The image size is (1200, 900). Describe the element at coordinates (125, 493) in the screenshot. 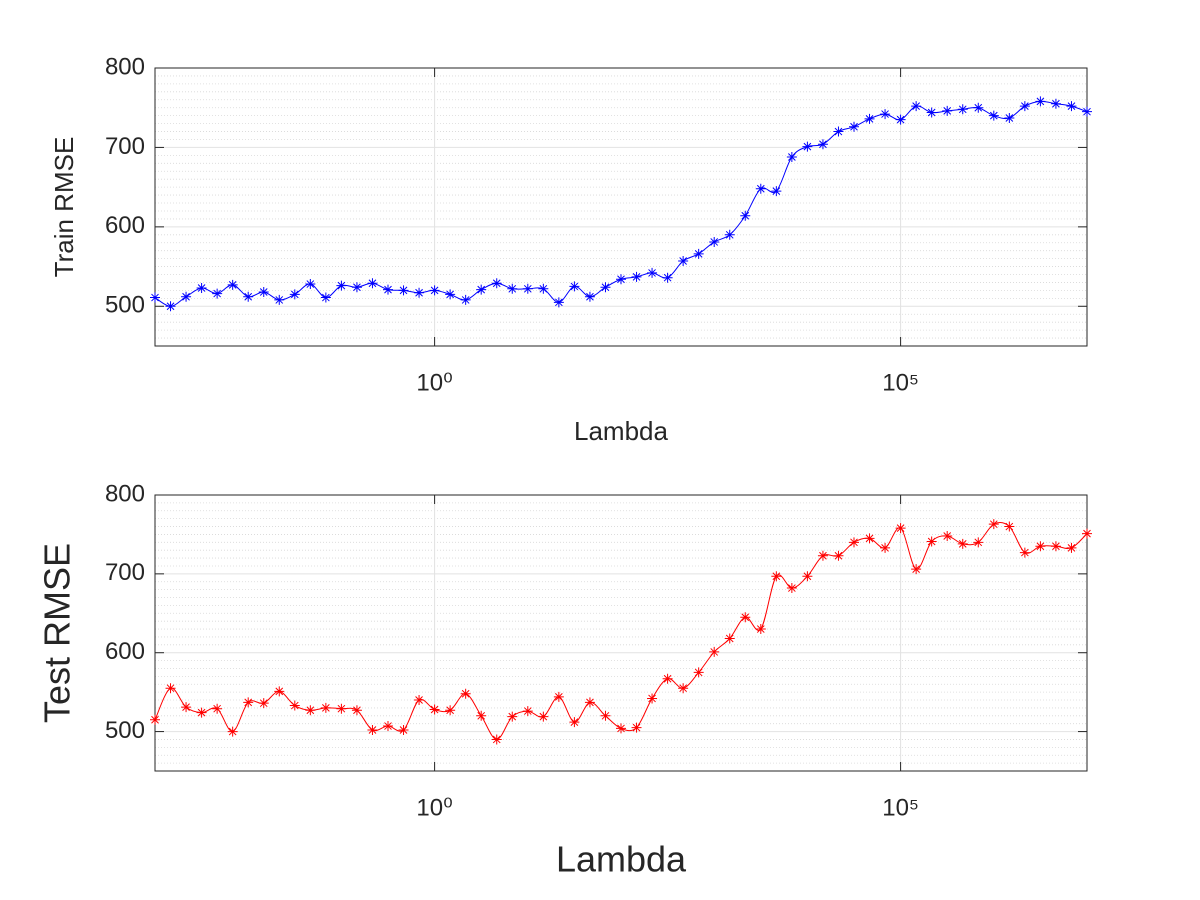

I see `y-tick-label: 800` at that location.